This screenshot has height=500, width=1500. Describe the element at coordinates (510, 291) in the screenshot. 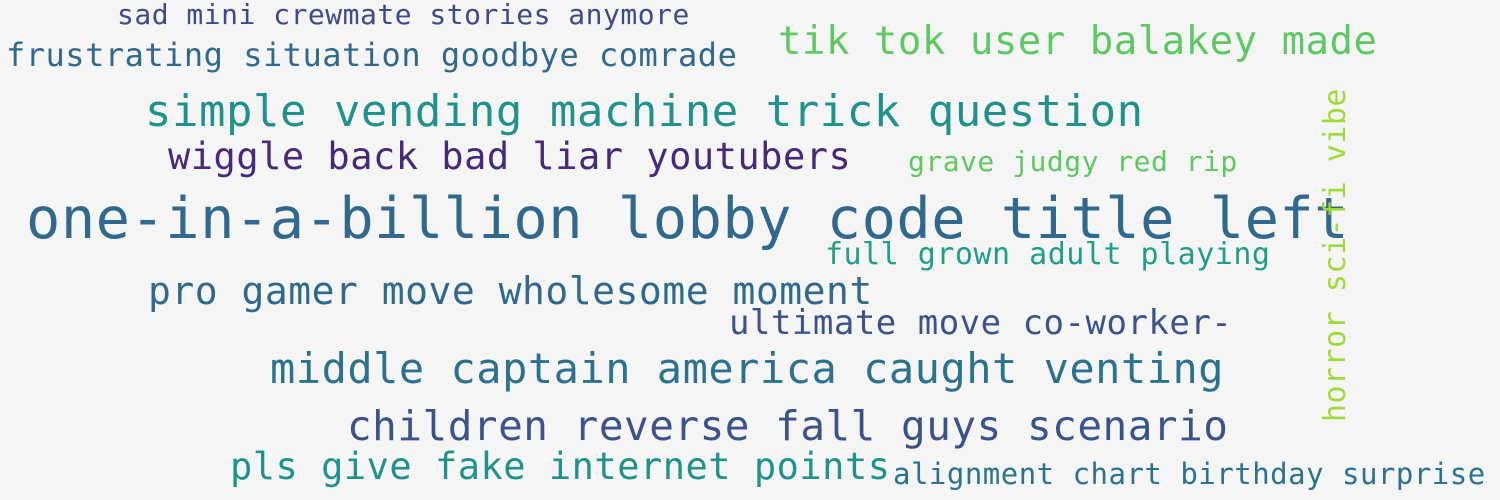

I see `word-cloud-phrase: pro gamer move wholesome moment` at that location.